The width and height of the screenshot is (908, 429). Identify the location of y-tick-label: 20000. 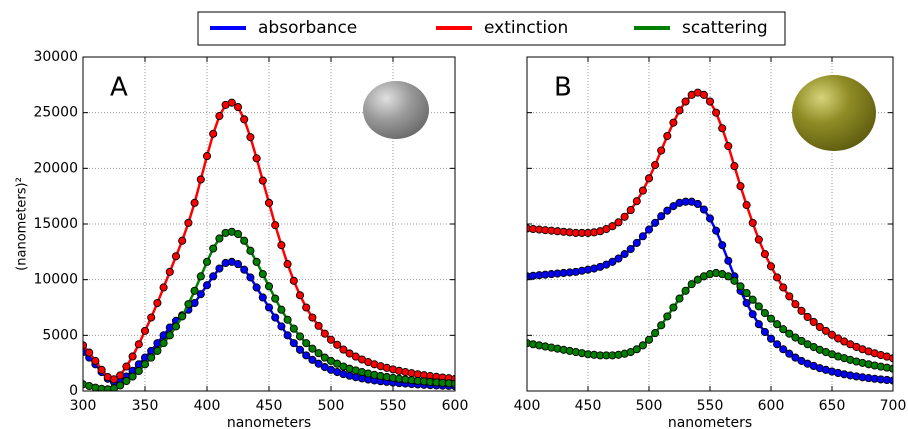
(55, 168).